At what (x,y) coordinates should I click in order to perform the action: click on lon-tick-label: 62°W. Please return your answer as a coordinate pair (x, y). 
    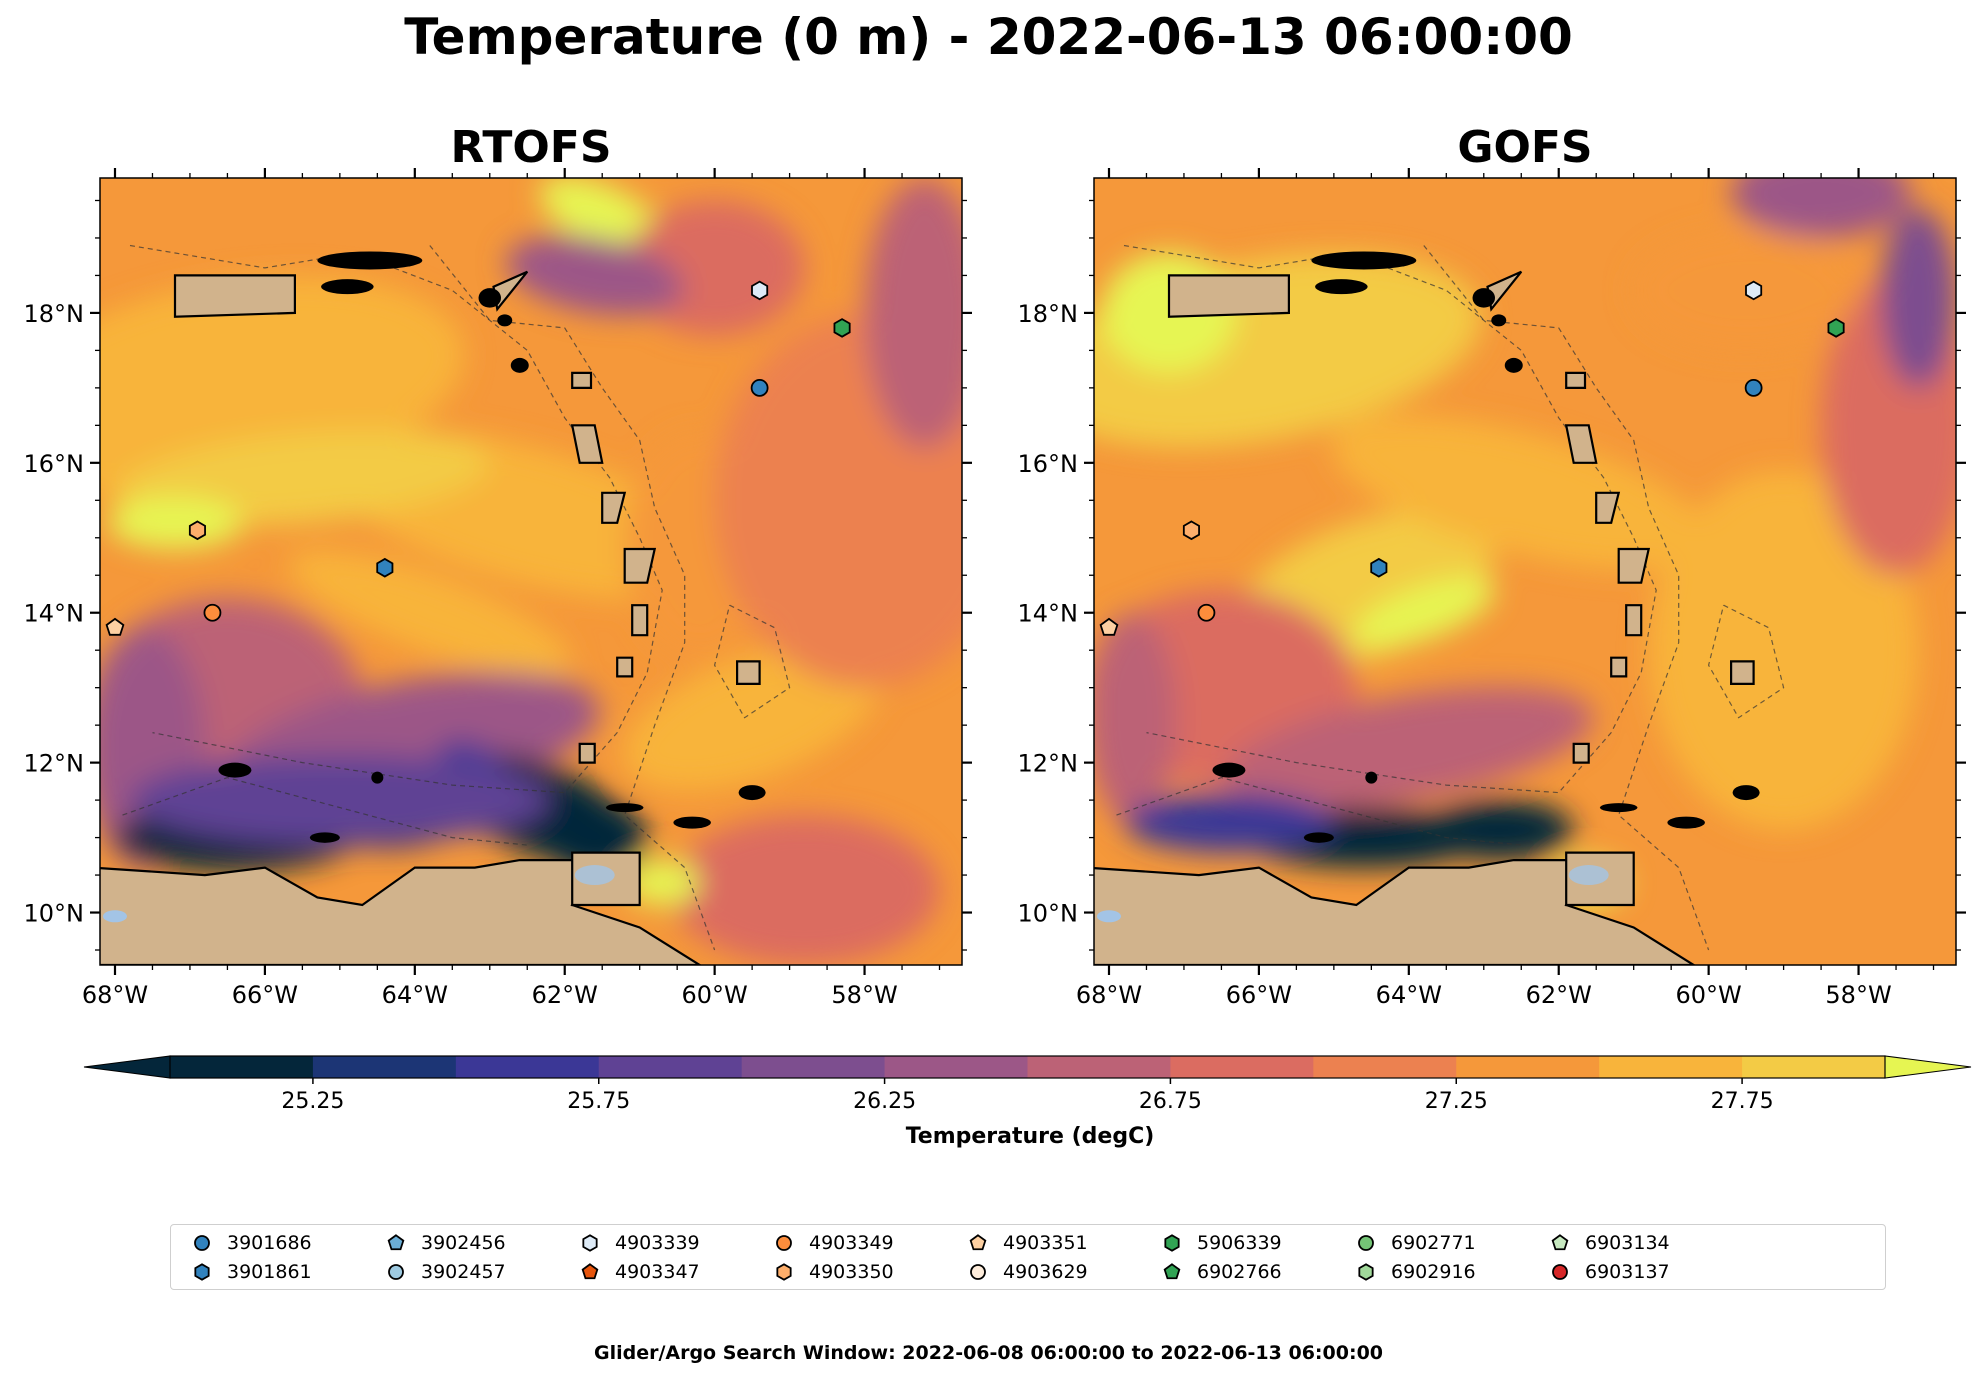
    Looking at the image, I should click on (1559, 995).